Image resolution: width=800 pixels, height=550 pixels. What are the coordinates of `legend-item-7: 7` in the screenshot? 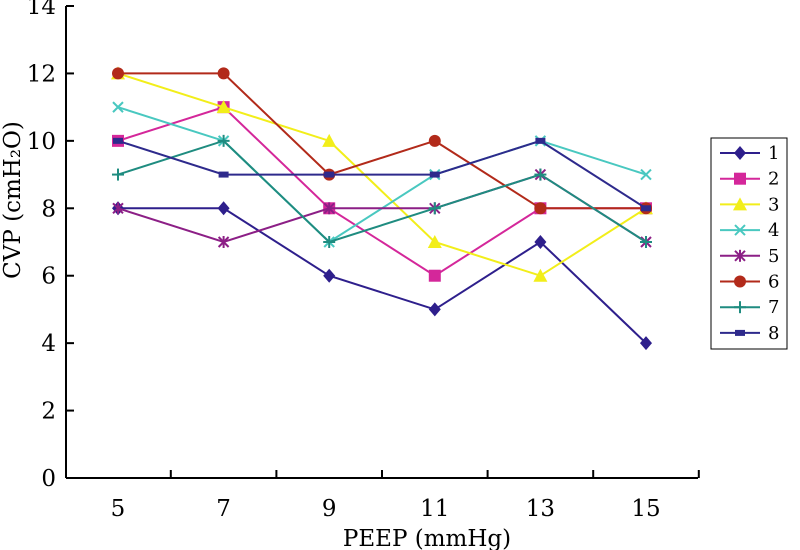 It's located at (749, 307).